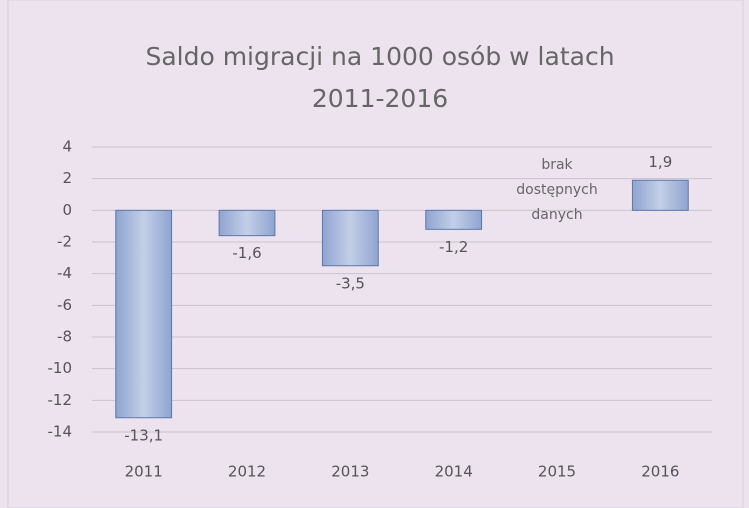 This screenshot has width=749, height=508. What do you see at coordinates (64, 273) in the screenshot?
I see `y-tick-label: -4` at bounding box center [64, 273].